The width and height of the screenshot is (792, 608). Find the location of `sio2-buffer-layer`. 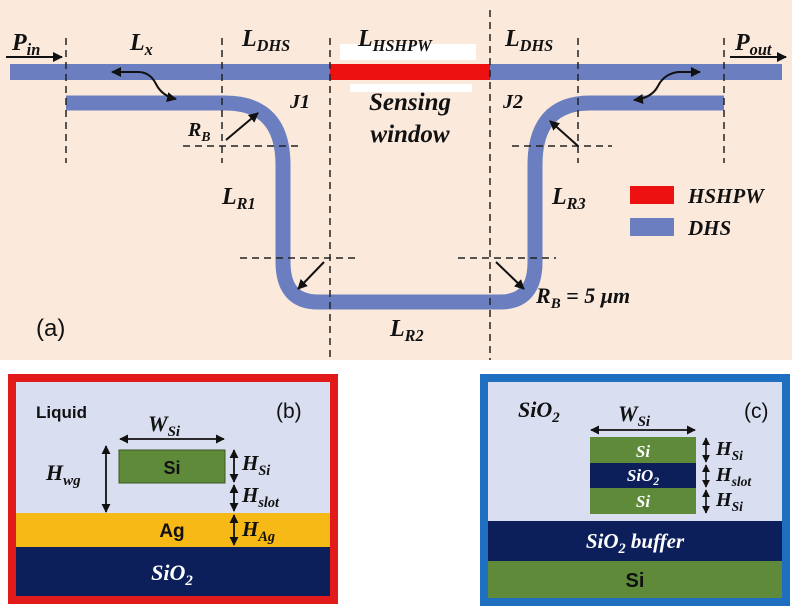

sio2-buffer-layer is located at coordinates (635, 541).